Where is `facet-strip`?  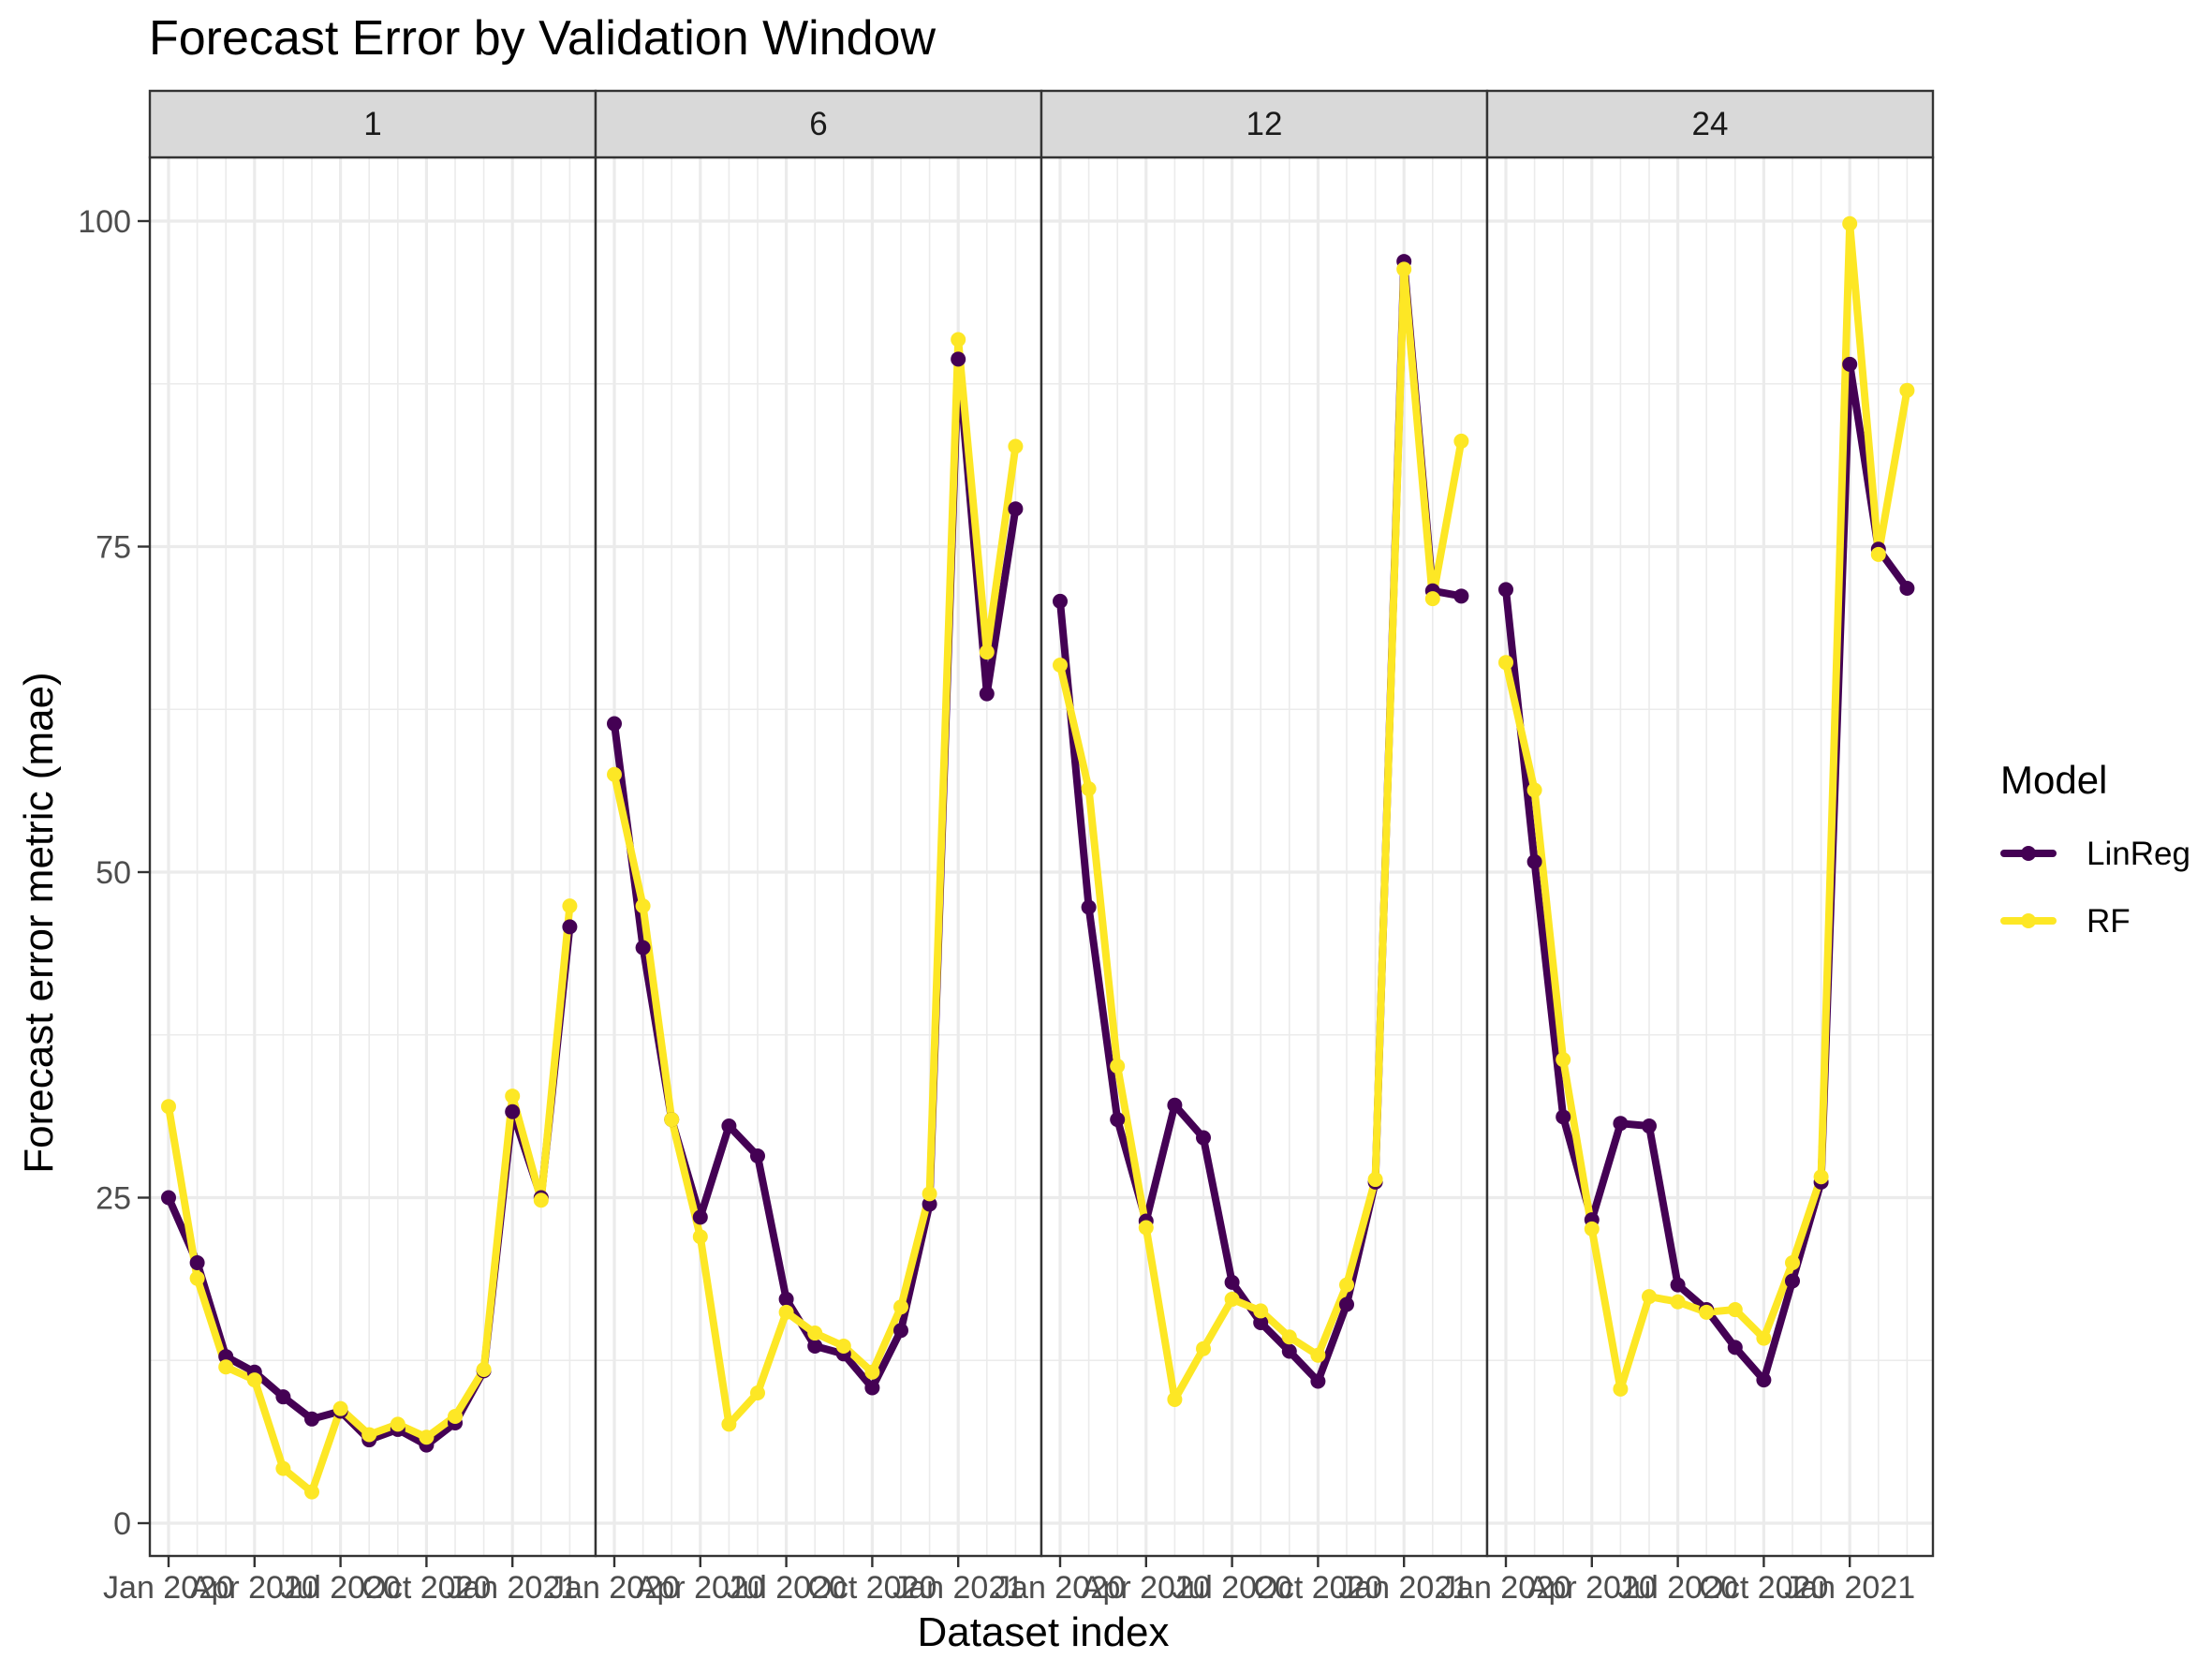
facet-strip is located at coordinates (1265, 124).